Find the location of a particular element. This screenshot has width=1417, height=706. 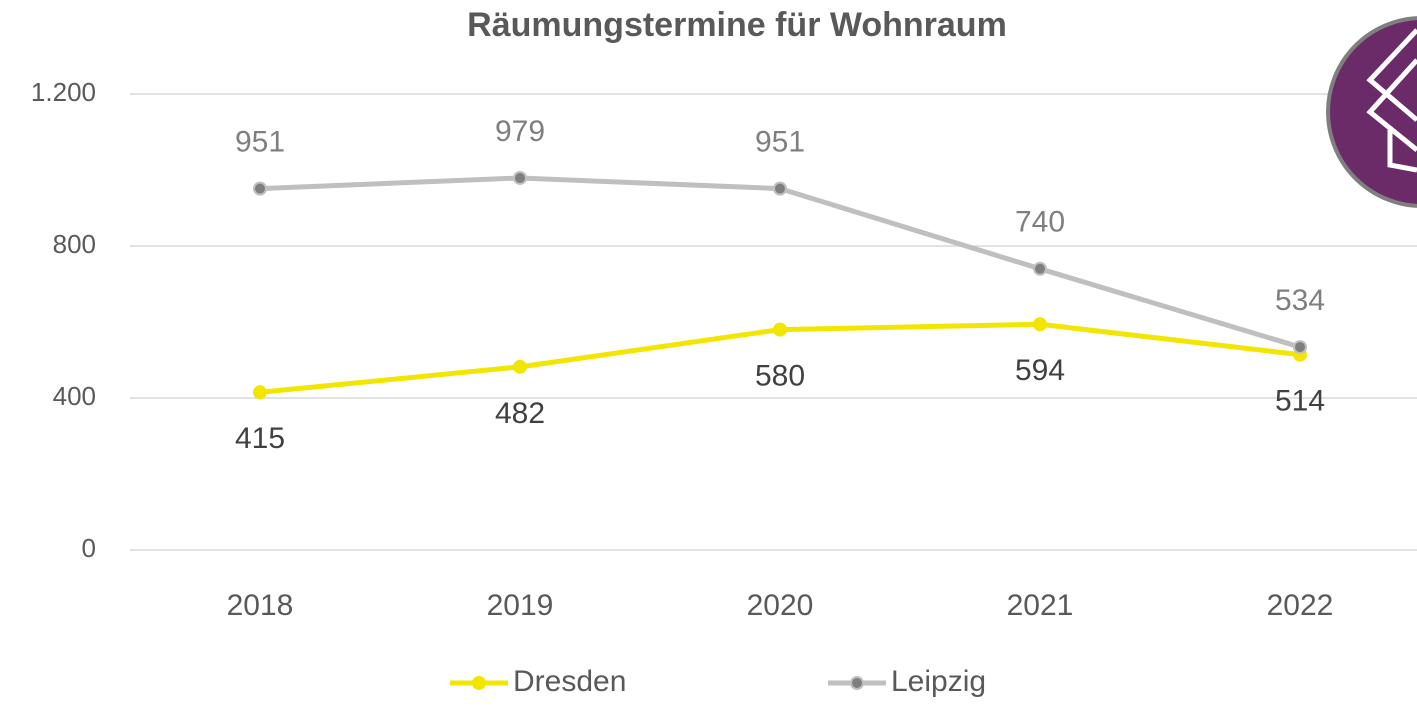

x-tick-label: 2019 is located at coordinates (520, 605).